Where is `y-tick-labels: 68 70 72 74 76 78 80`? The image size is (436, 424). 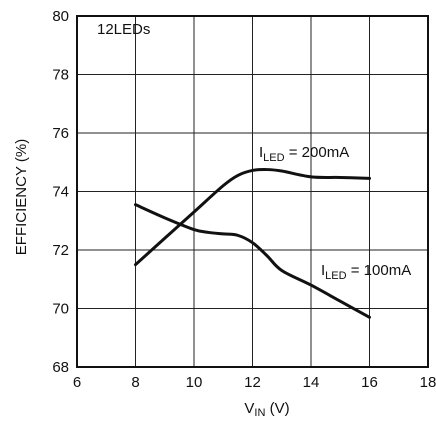
y-tick-labels: 68 70 72 74 76 78 80 is located at coordinates (60, 192).